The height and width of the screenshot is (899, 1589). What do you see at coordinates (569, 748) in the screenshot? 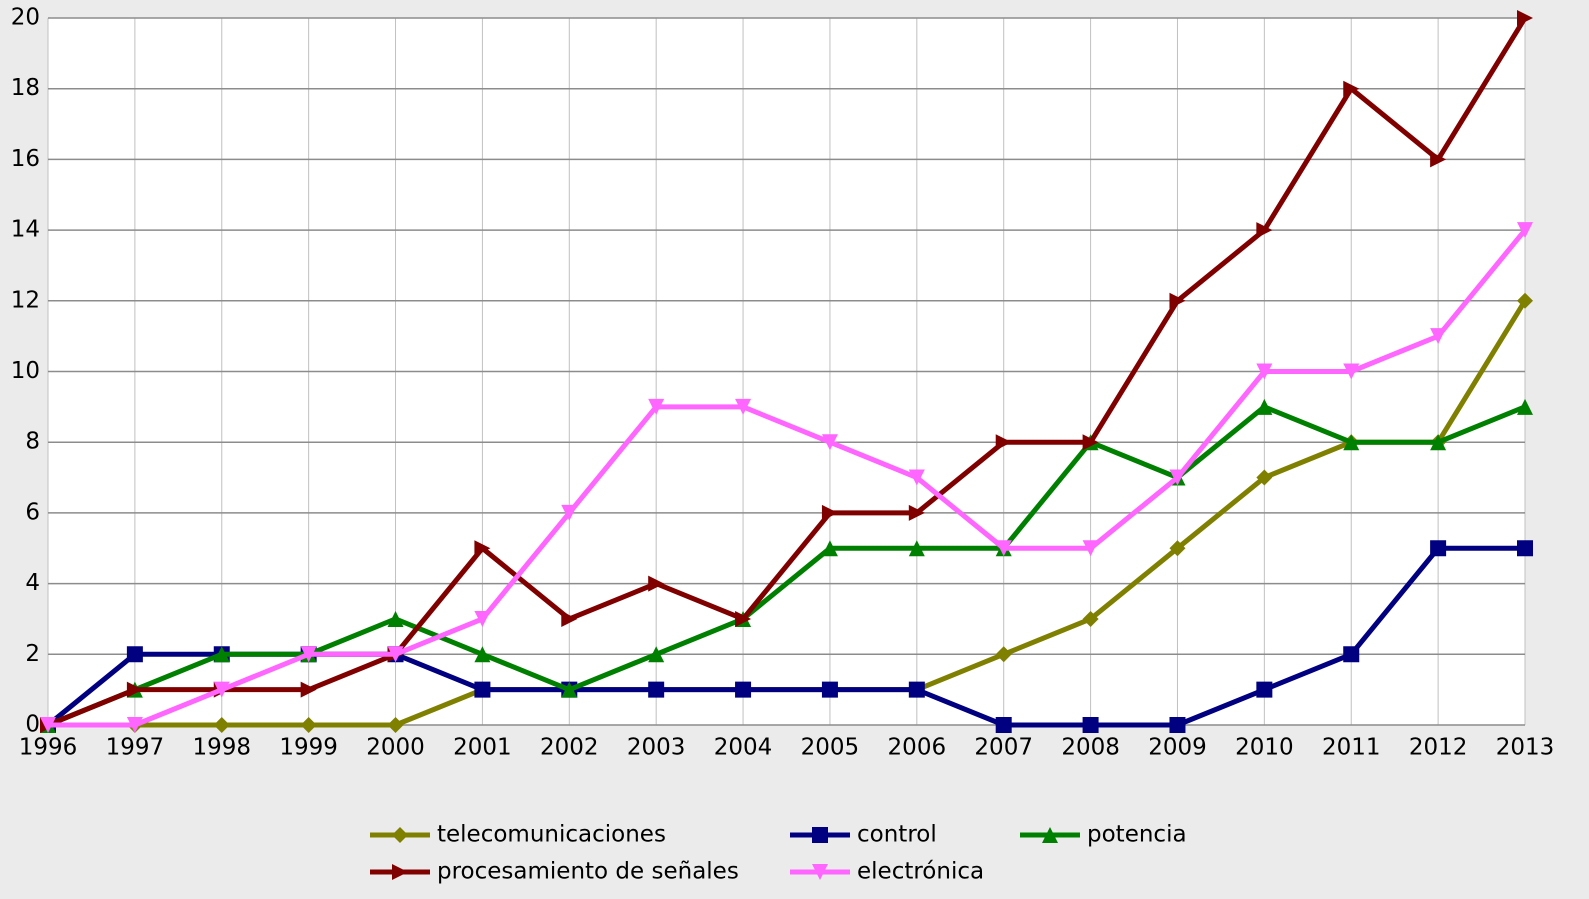
I see `x-tick-label: 2002` at bounding box center [569, 748].